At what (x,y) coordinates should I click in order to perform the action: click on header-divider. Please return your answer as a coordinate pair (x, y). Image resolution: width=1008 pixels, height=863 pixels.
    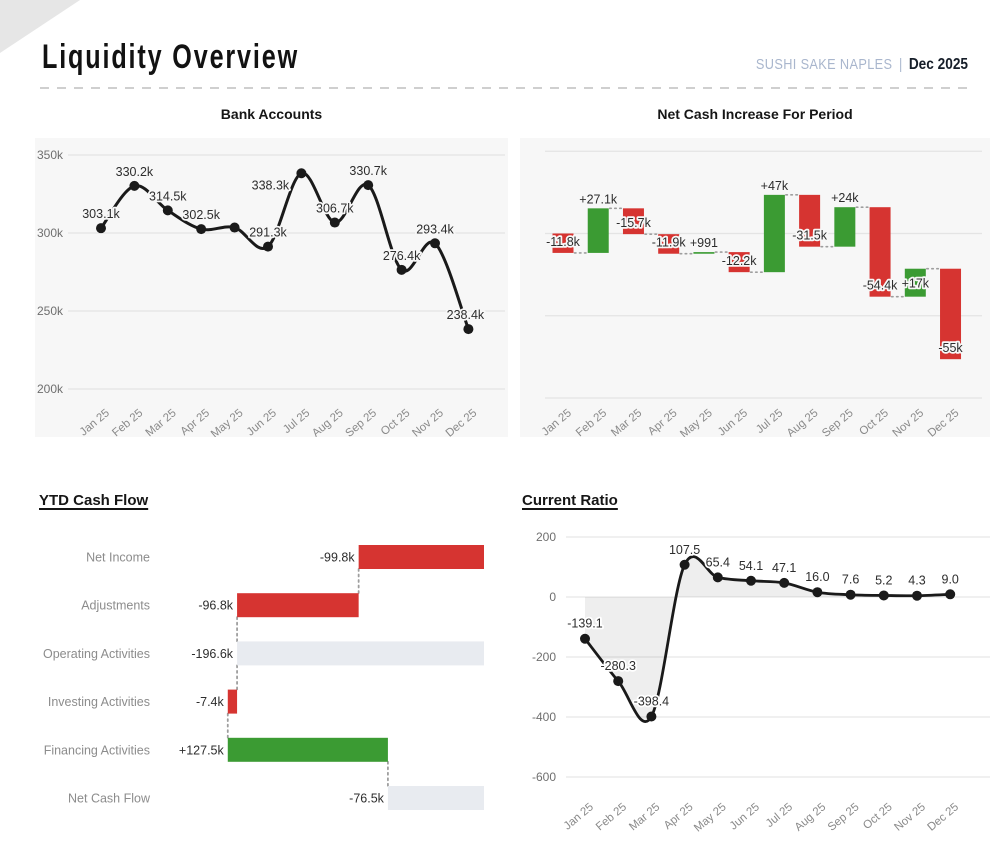
    Looking at the image, I should click on (504, 88).